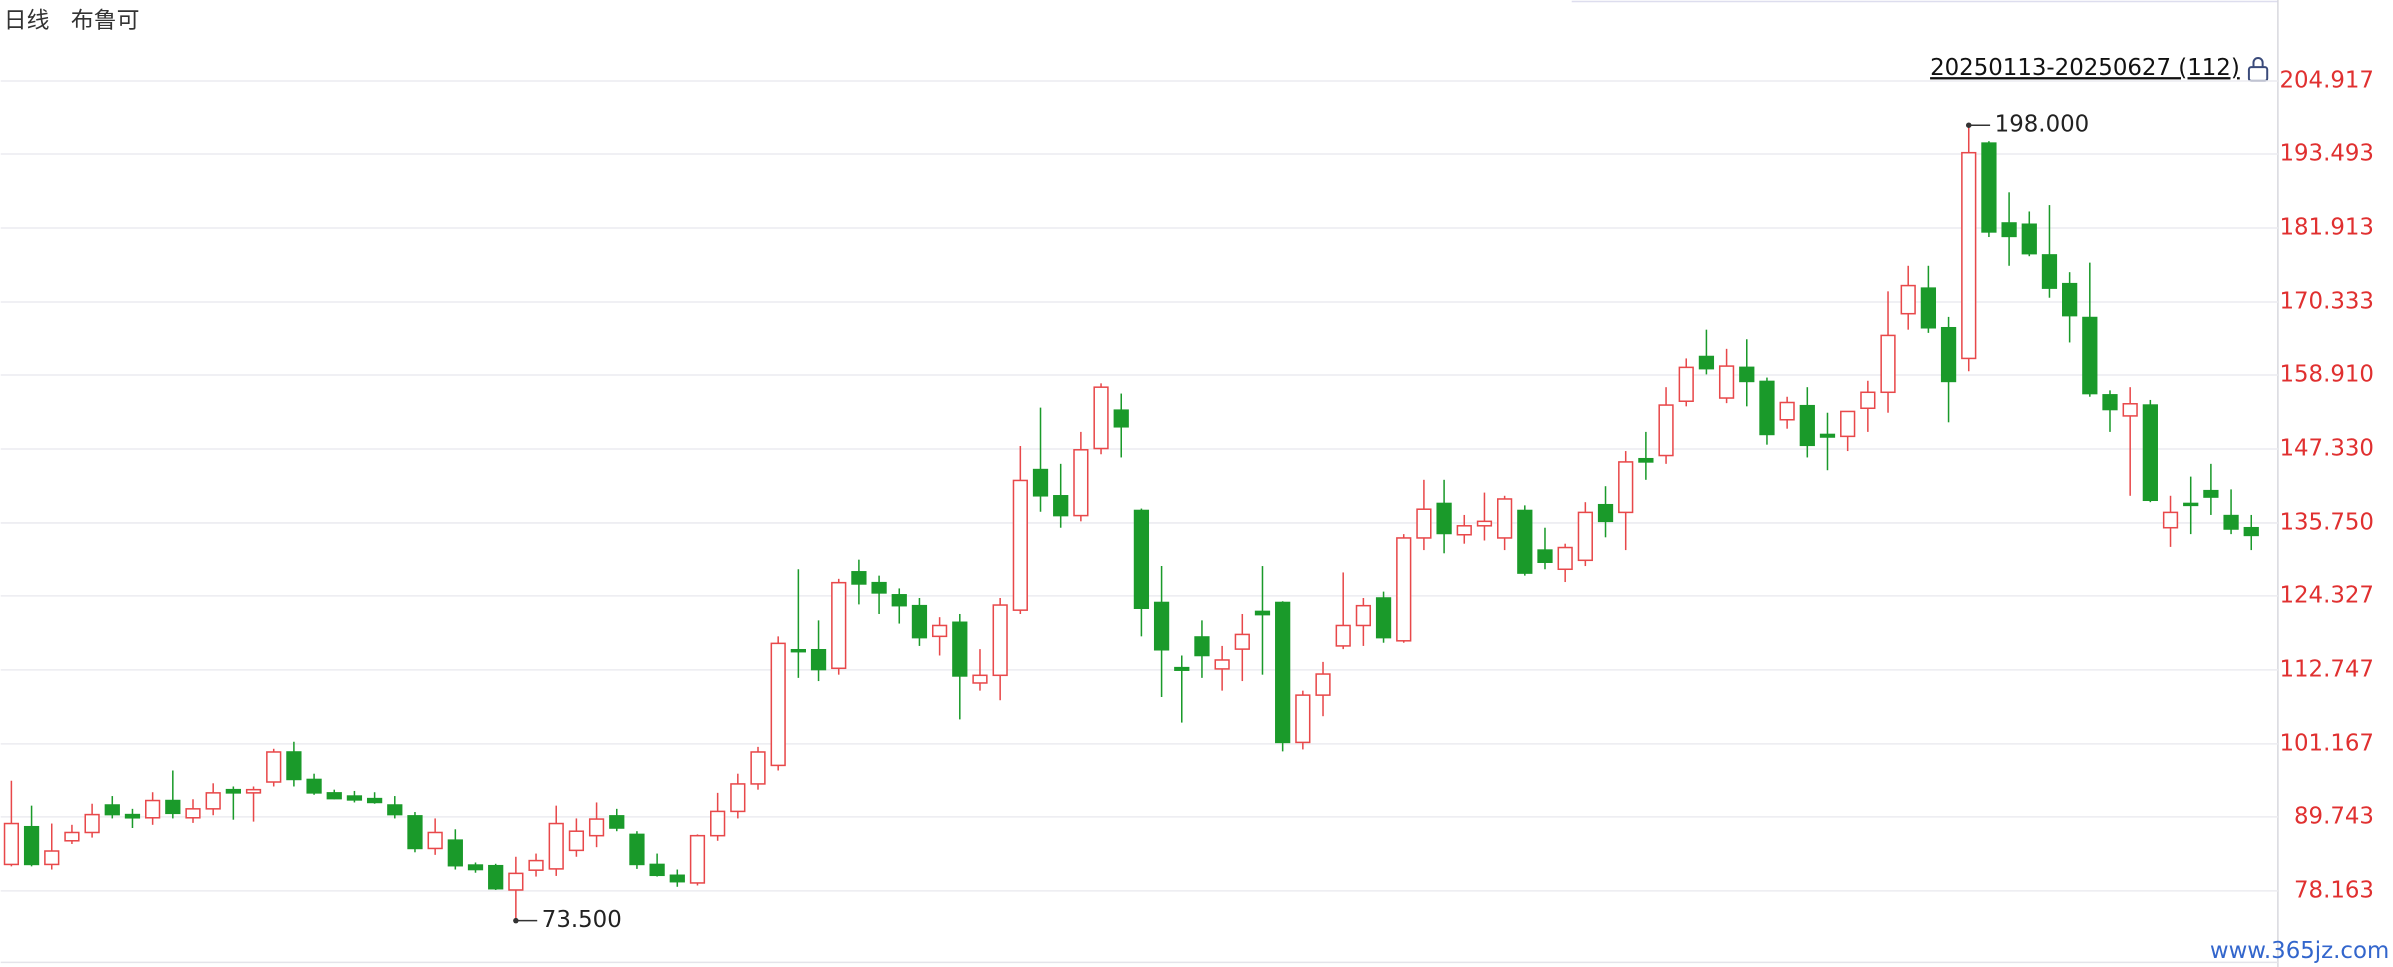 The width and height of the screenshot is (2393, 967). Describe the element at coordinates (2326, 448) in the screenshot. I see `y-tick-label: 147.330` at that location.